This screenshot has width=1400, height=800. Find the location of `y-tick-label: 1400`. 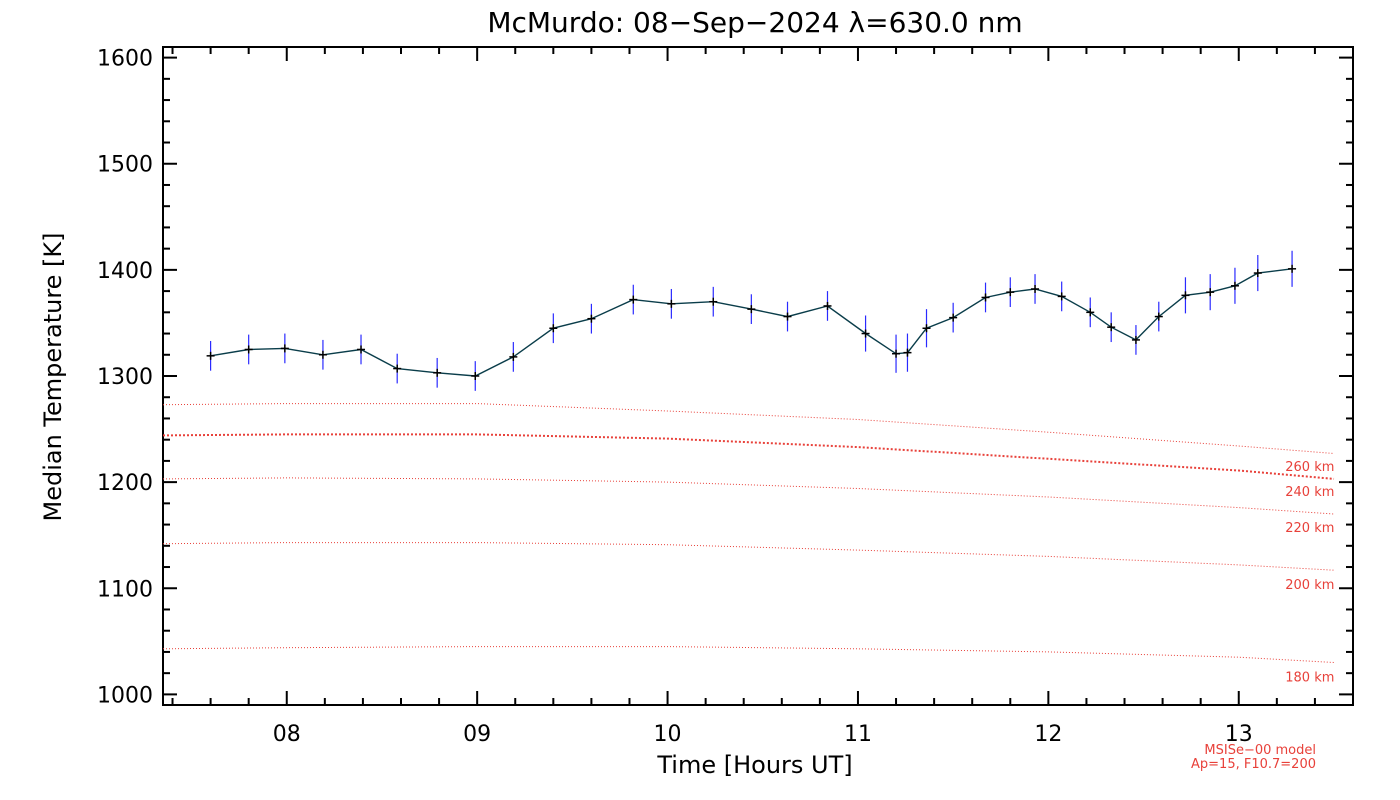

y-tick-label: 1400 is located at coordinates (125, 271).